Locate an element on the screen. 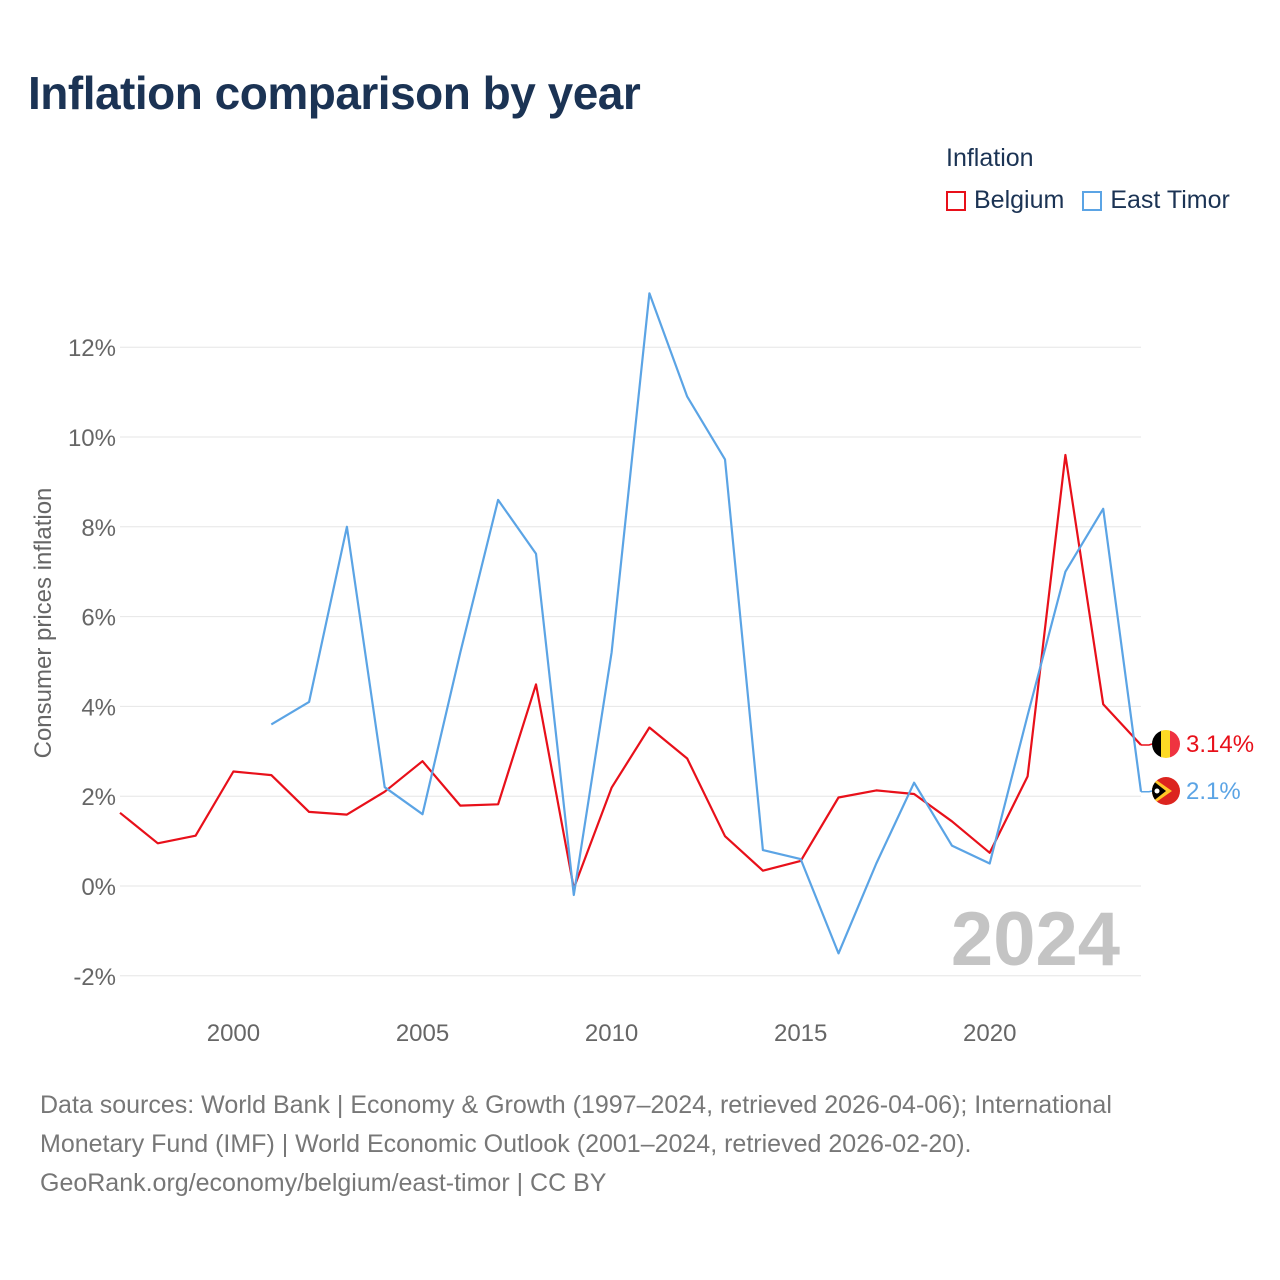 The width and height of the screenshot is (1280, 1280). legend-label-belgium: Belgium is located at coordinates (1019, 200).